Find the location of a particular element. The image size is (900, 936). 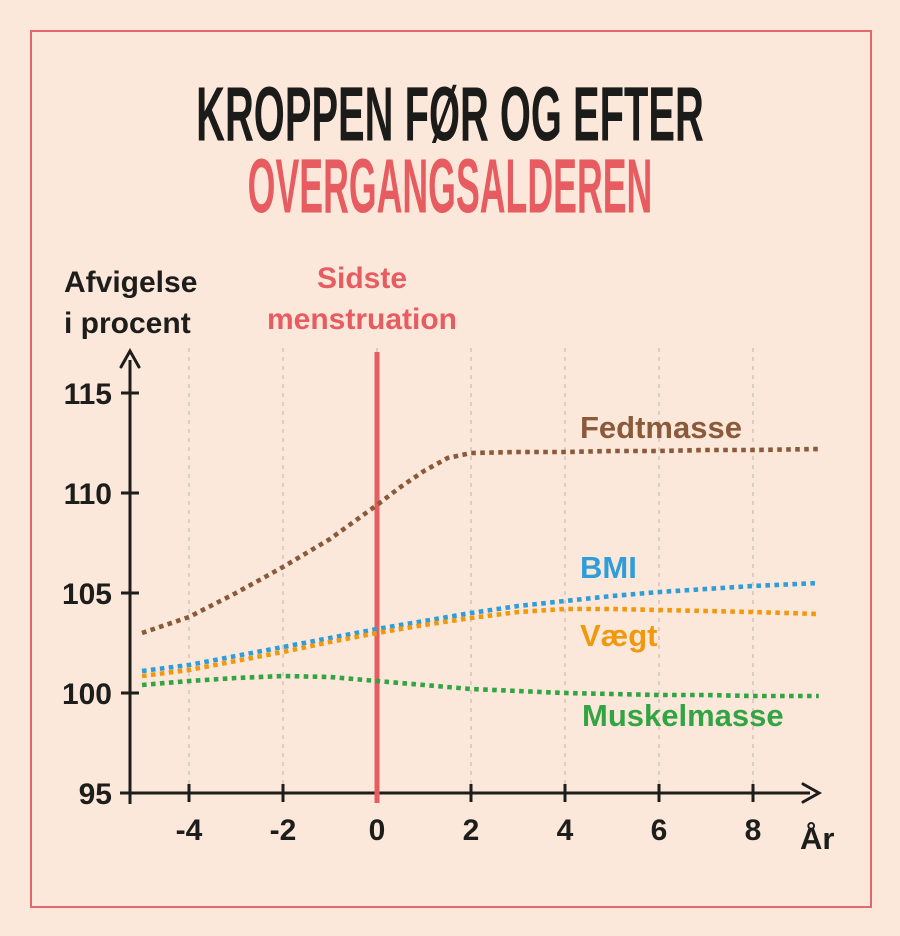

series-line-muskelmasse is located at coordinates (480, 686).